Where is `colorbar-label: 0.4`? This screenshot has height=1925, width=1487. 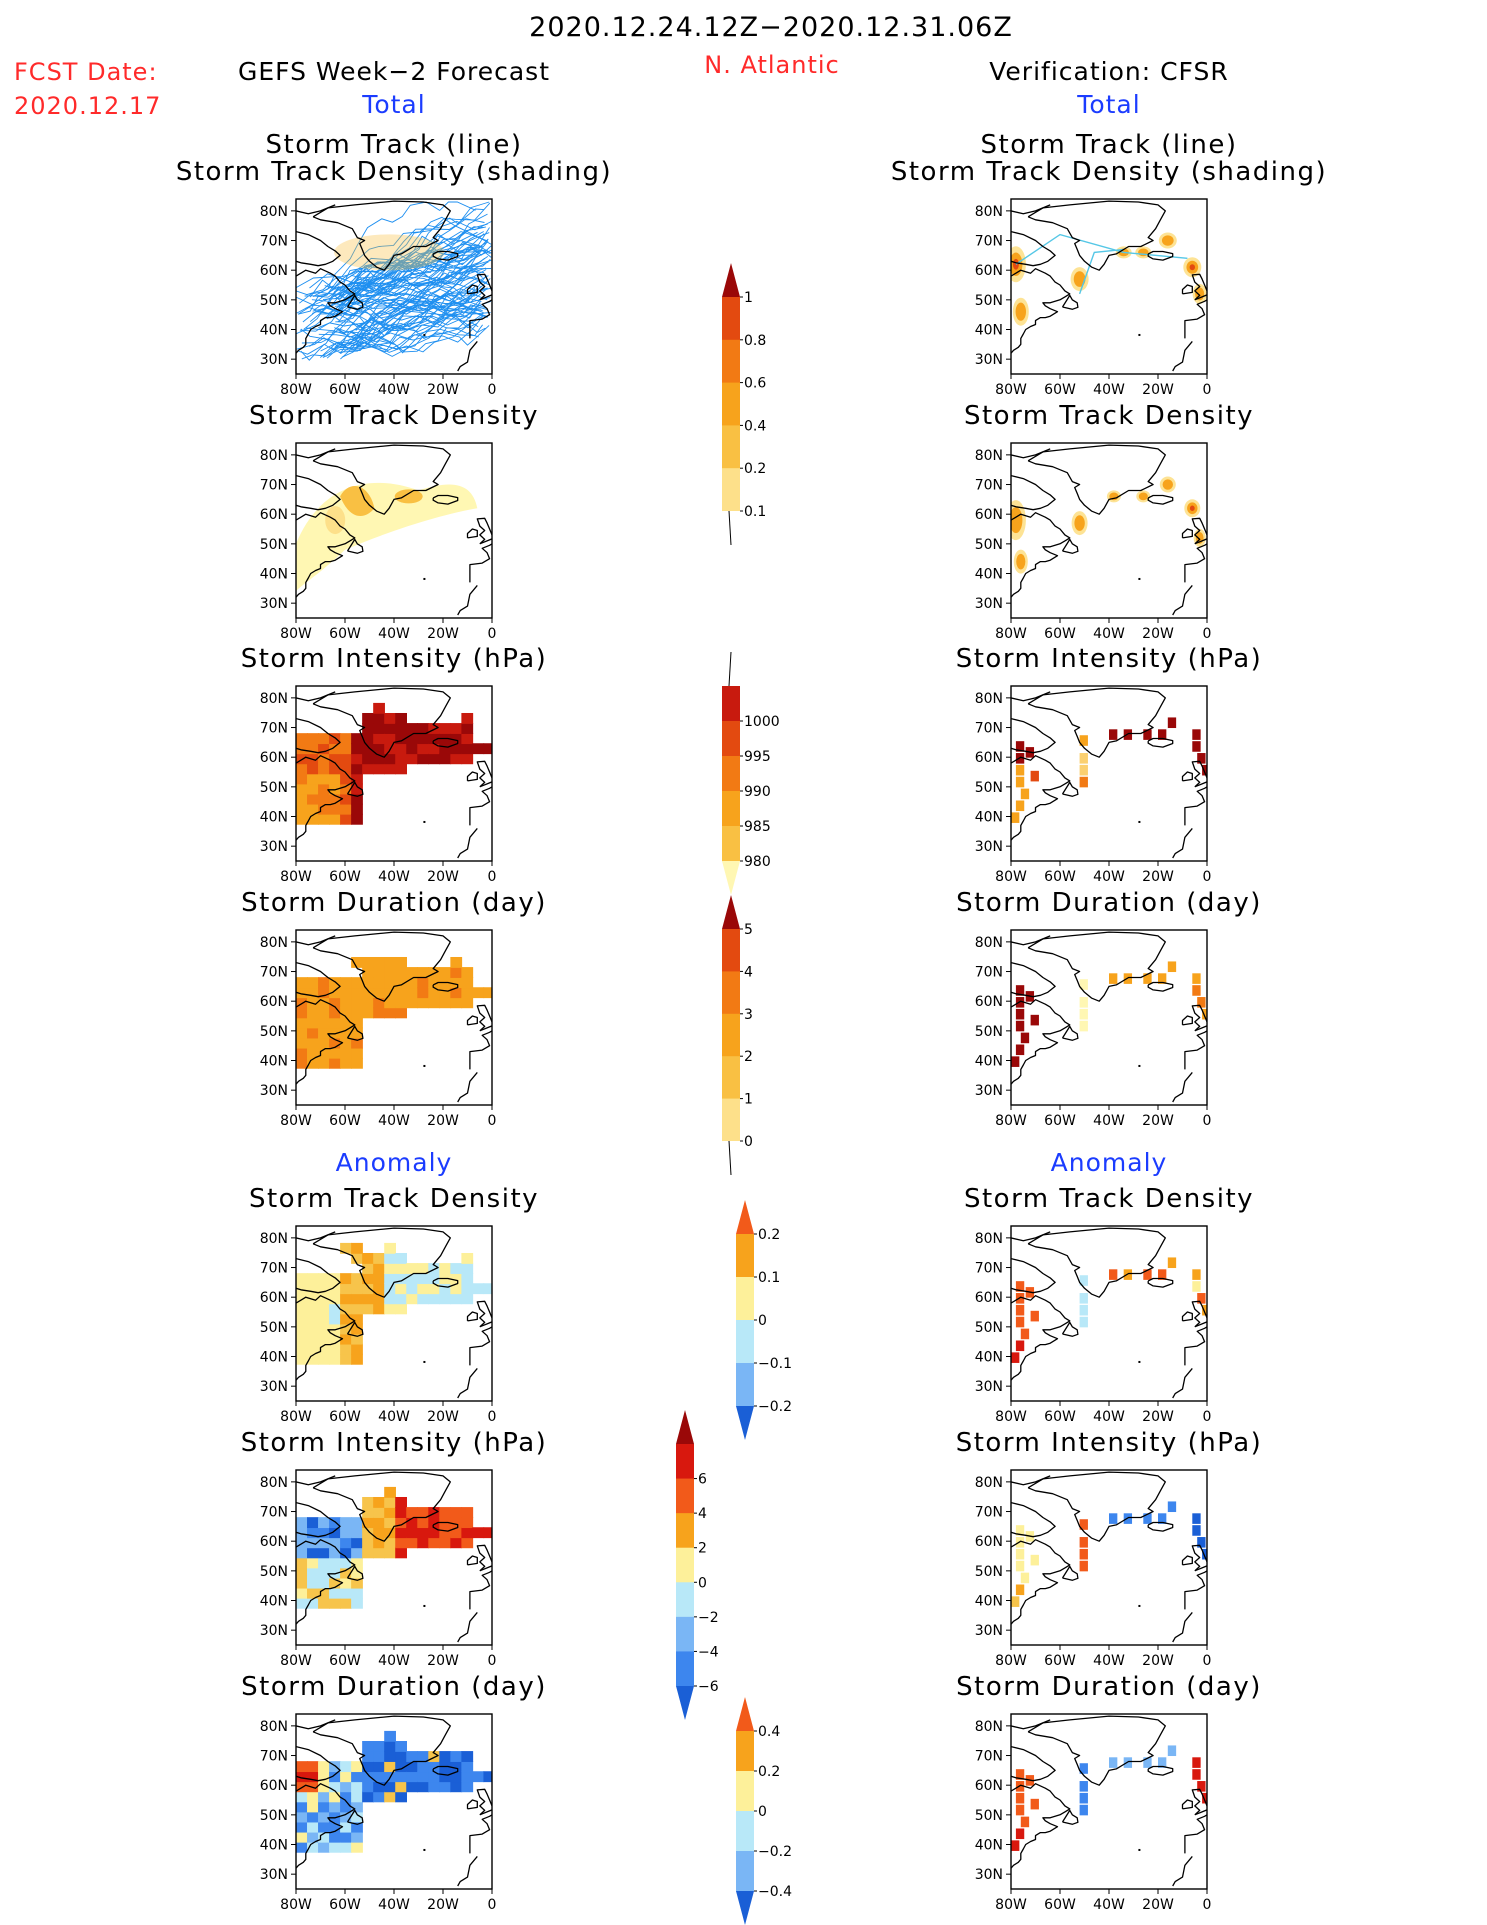
colorbar-label: 0.4 is located at coordinates (769, 1732).